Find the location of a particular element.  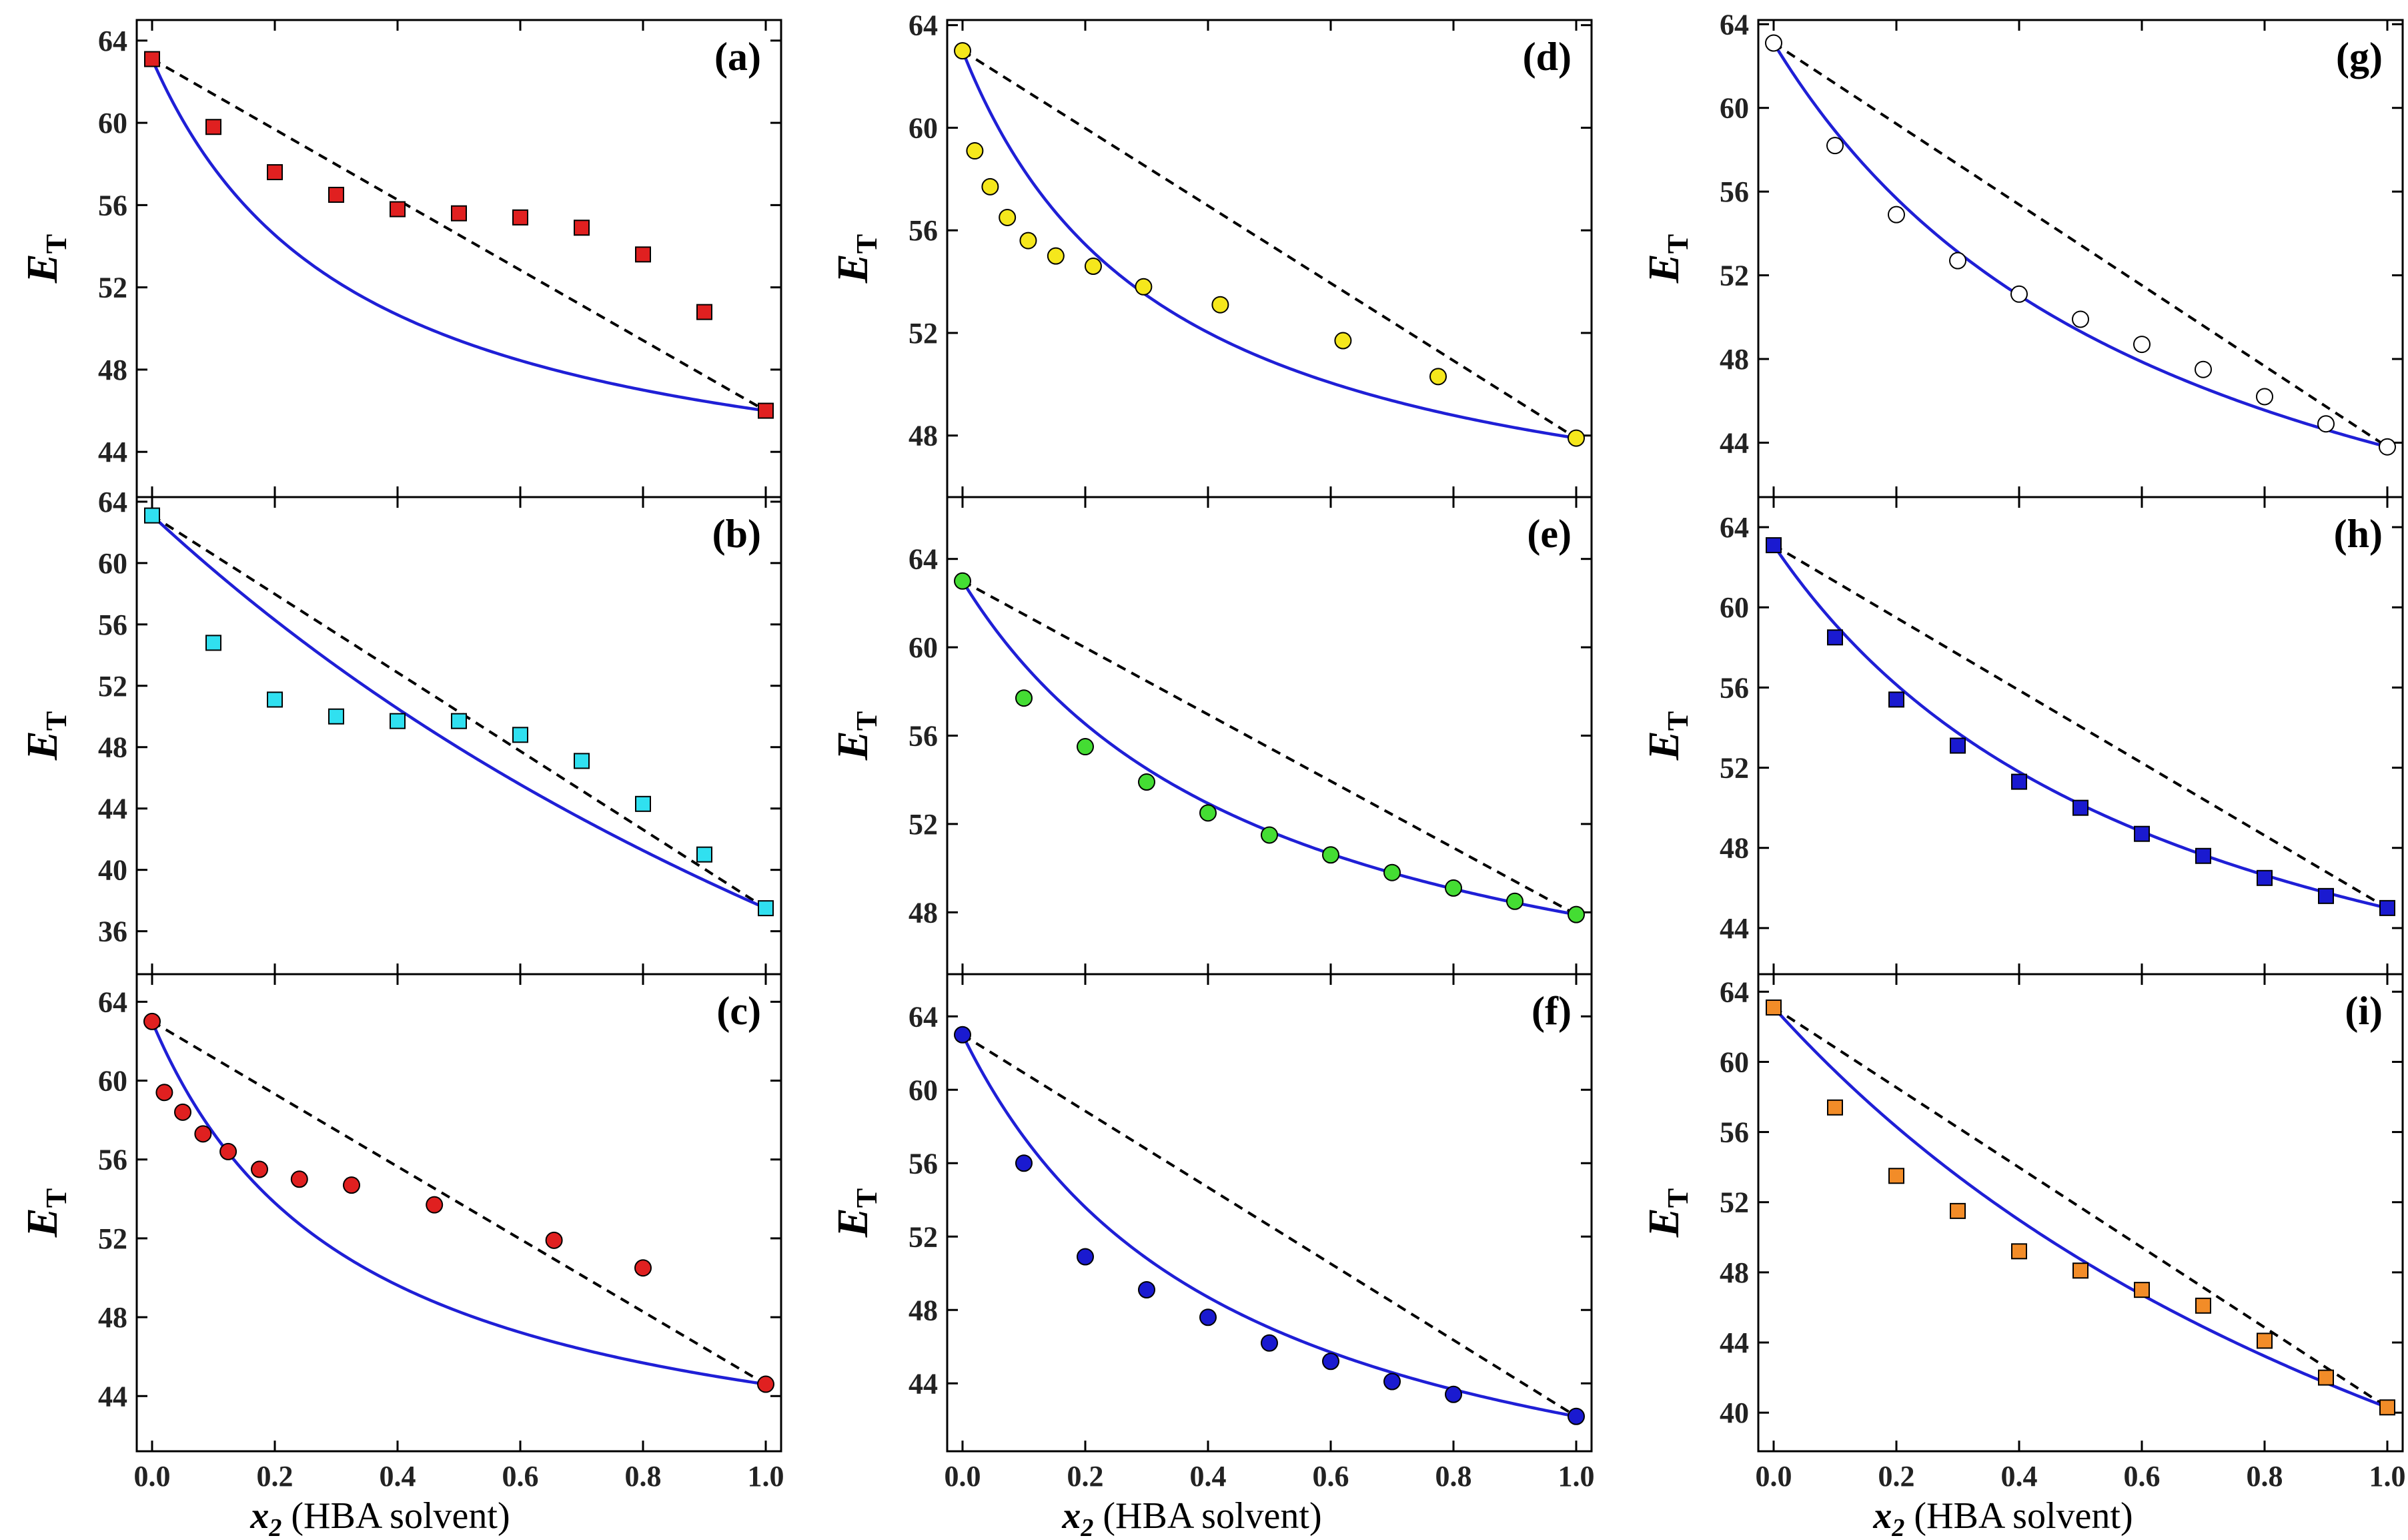

panel-i-frame is located at coordinates (2080, 1213).